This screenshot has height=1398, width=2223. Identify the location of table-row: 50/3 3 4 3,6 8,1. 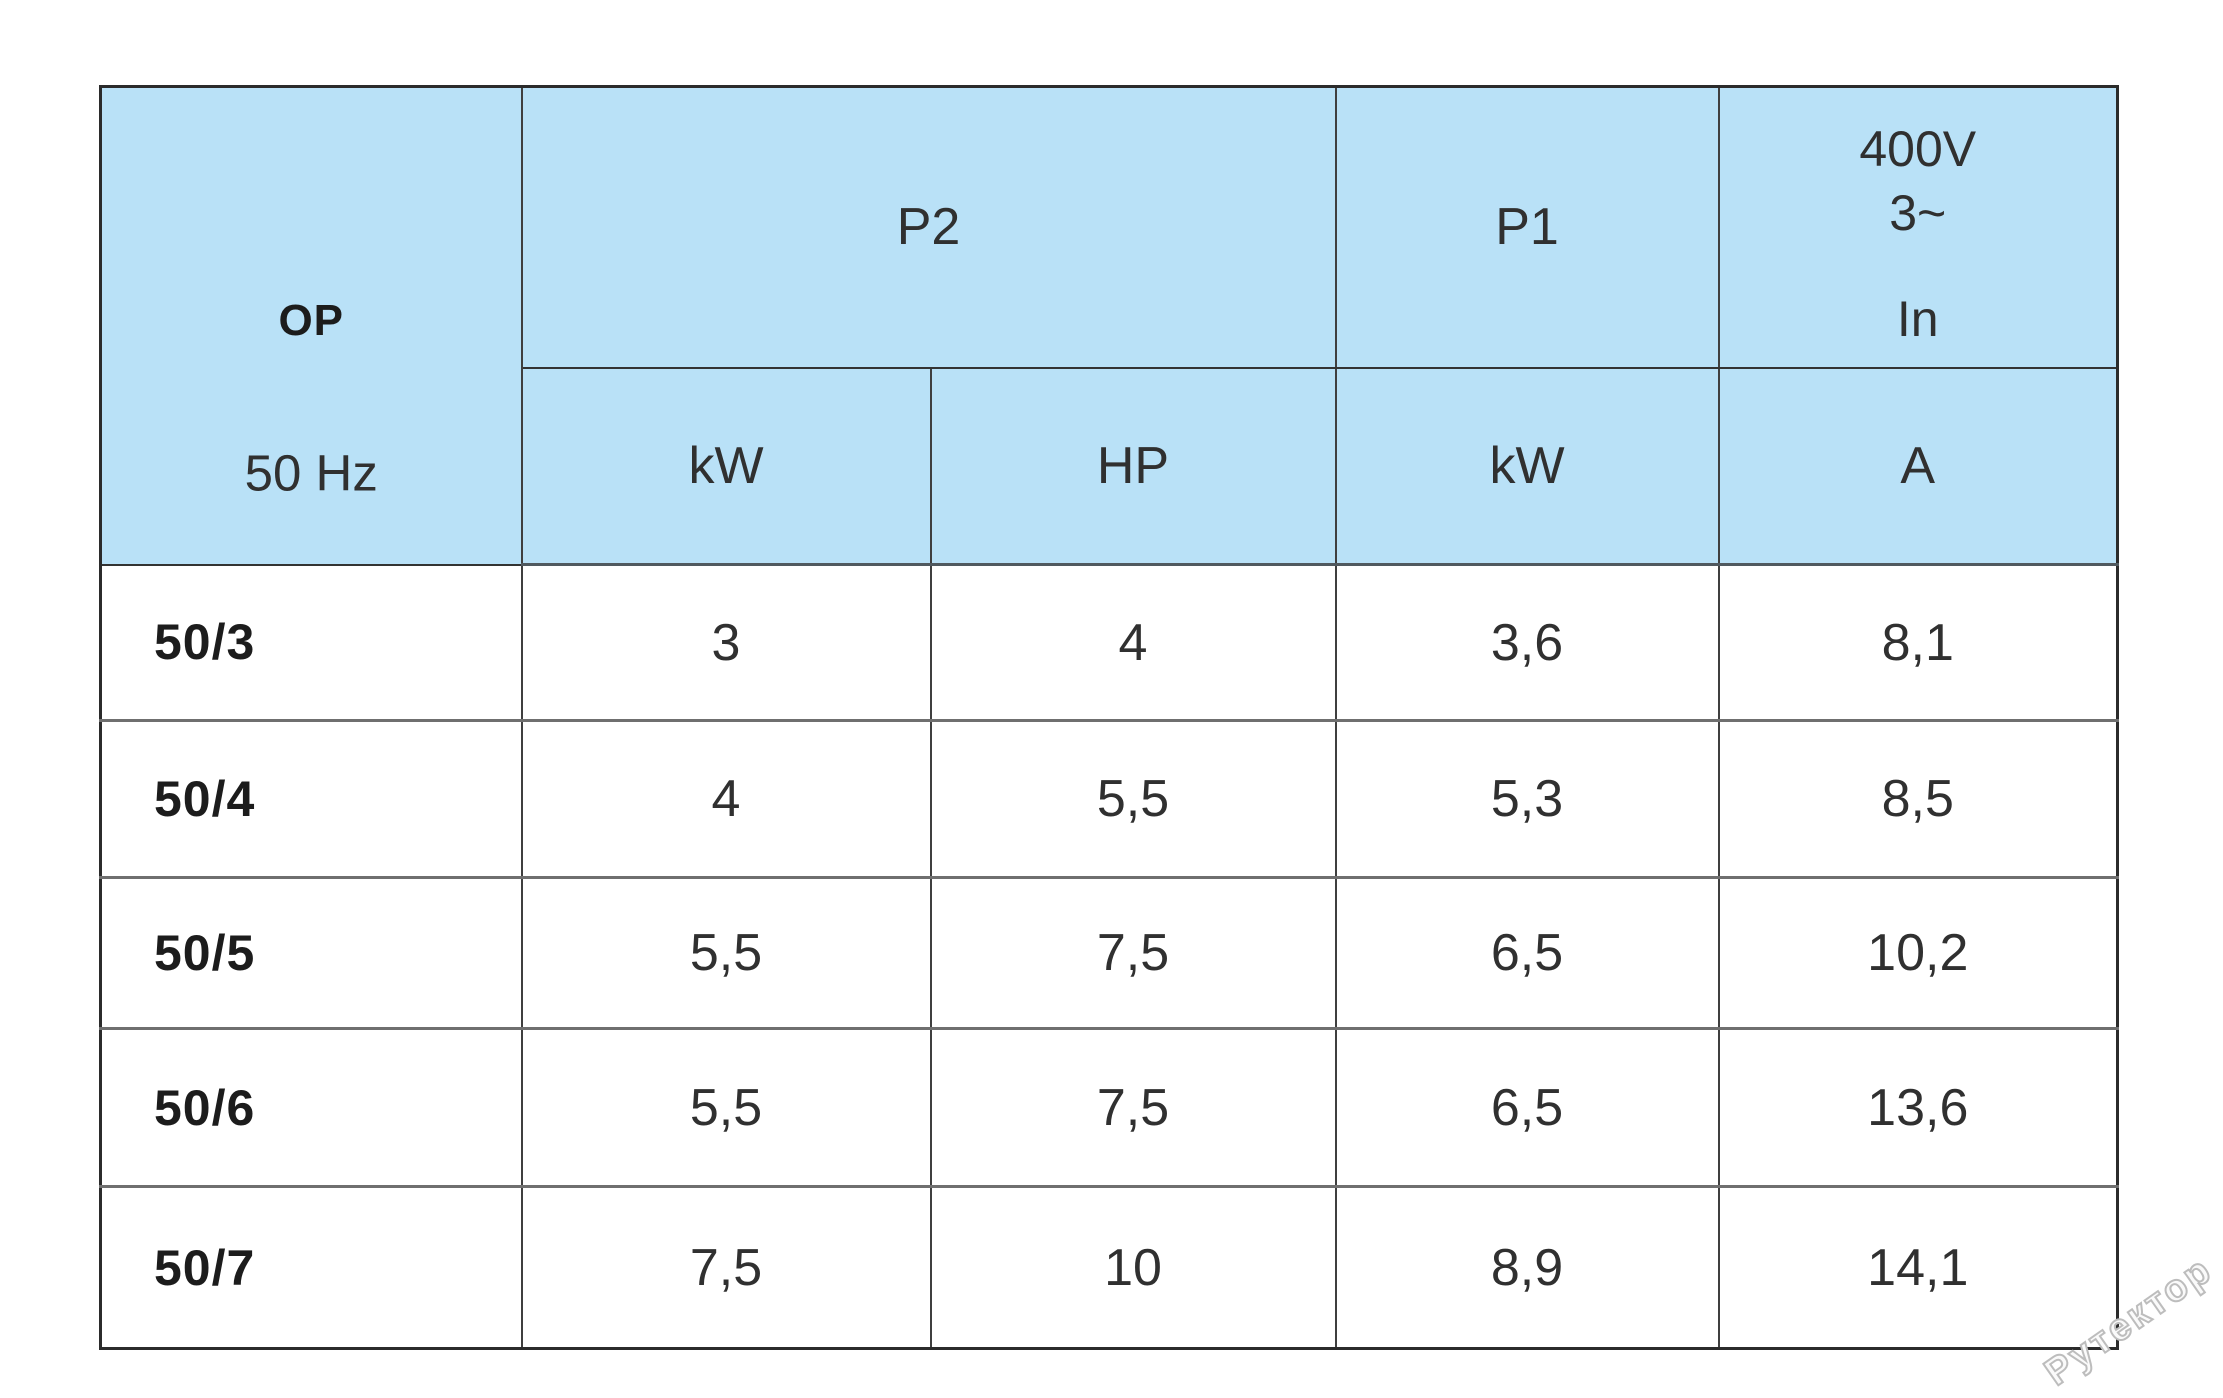
(1109, 643).